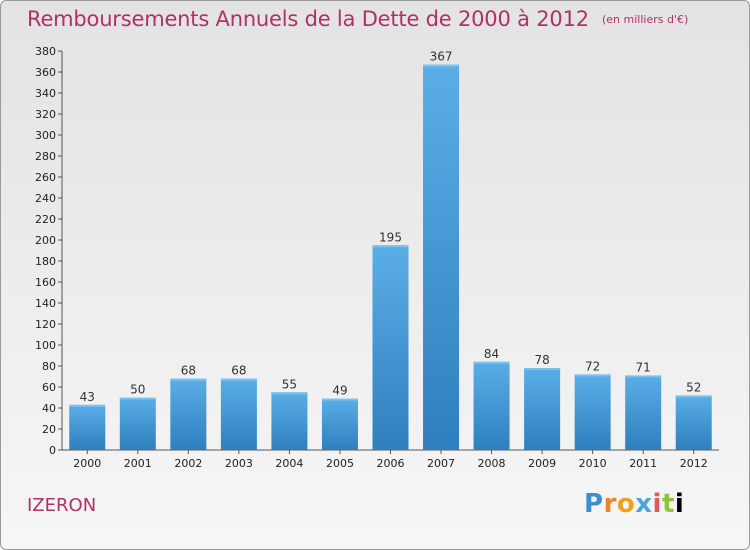  What do you see at coordinates (643, 367) in the screenshot?
I see `data-label: 71` at bounding box center [643, 367].